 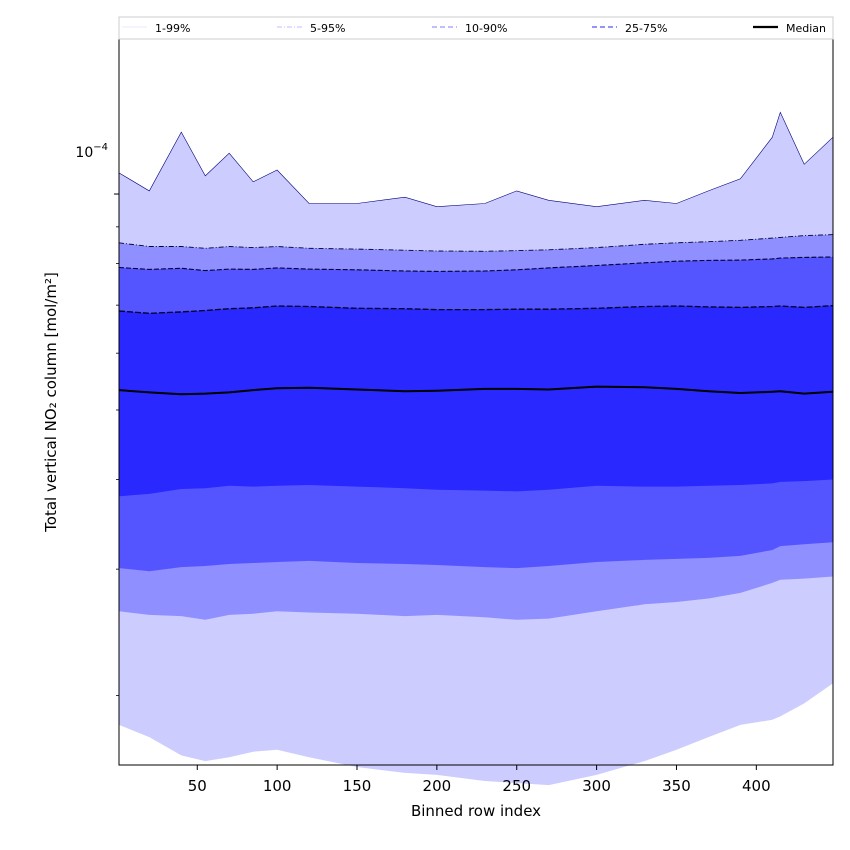 What do you see at coordinates (806, 28) in the screenshot?
I see `legend-label: Median` at bounding box center [806, 28].